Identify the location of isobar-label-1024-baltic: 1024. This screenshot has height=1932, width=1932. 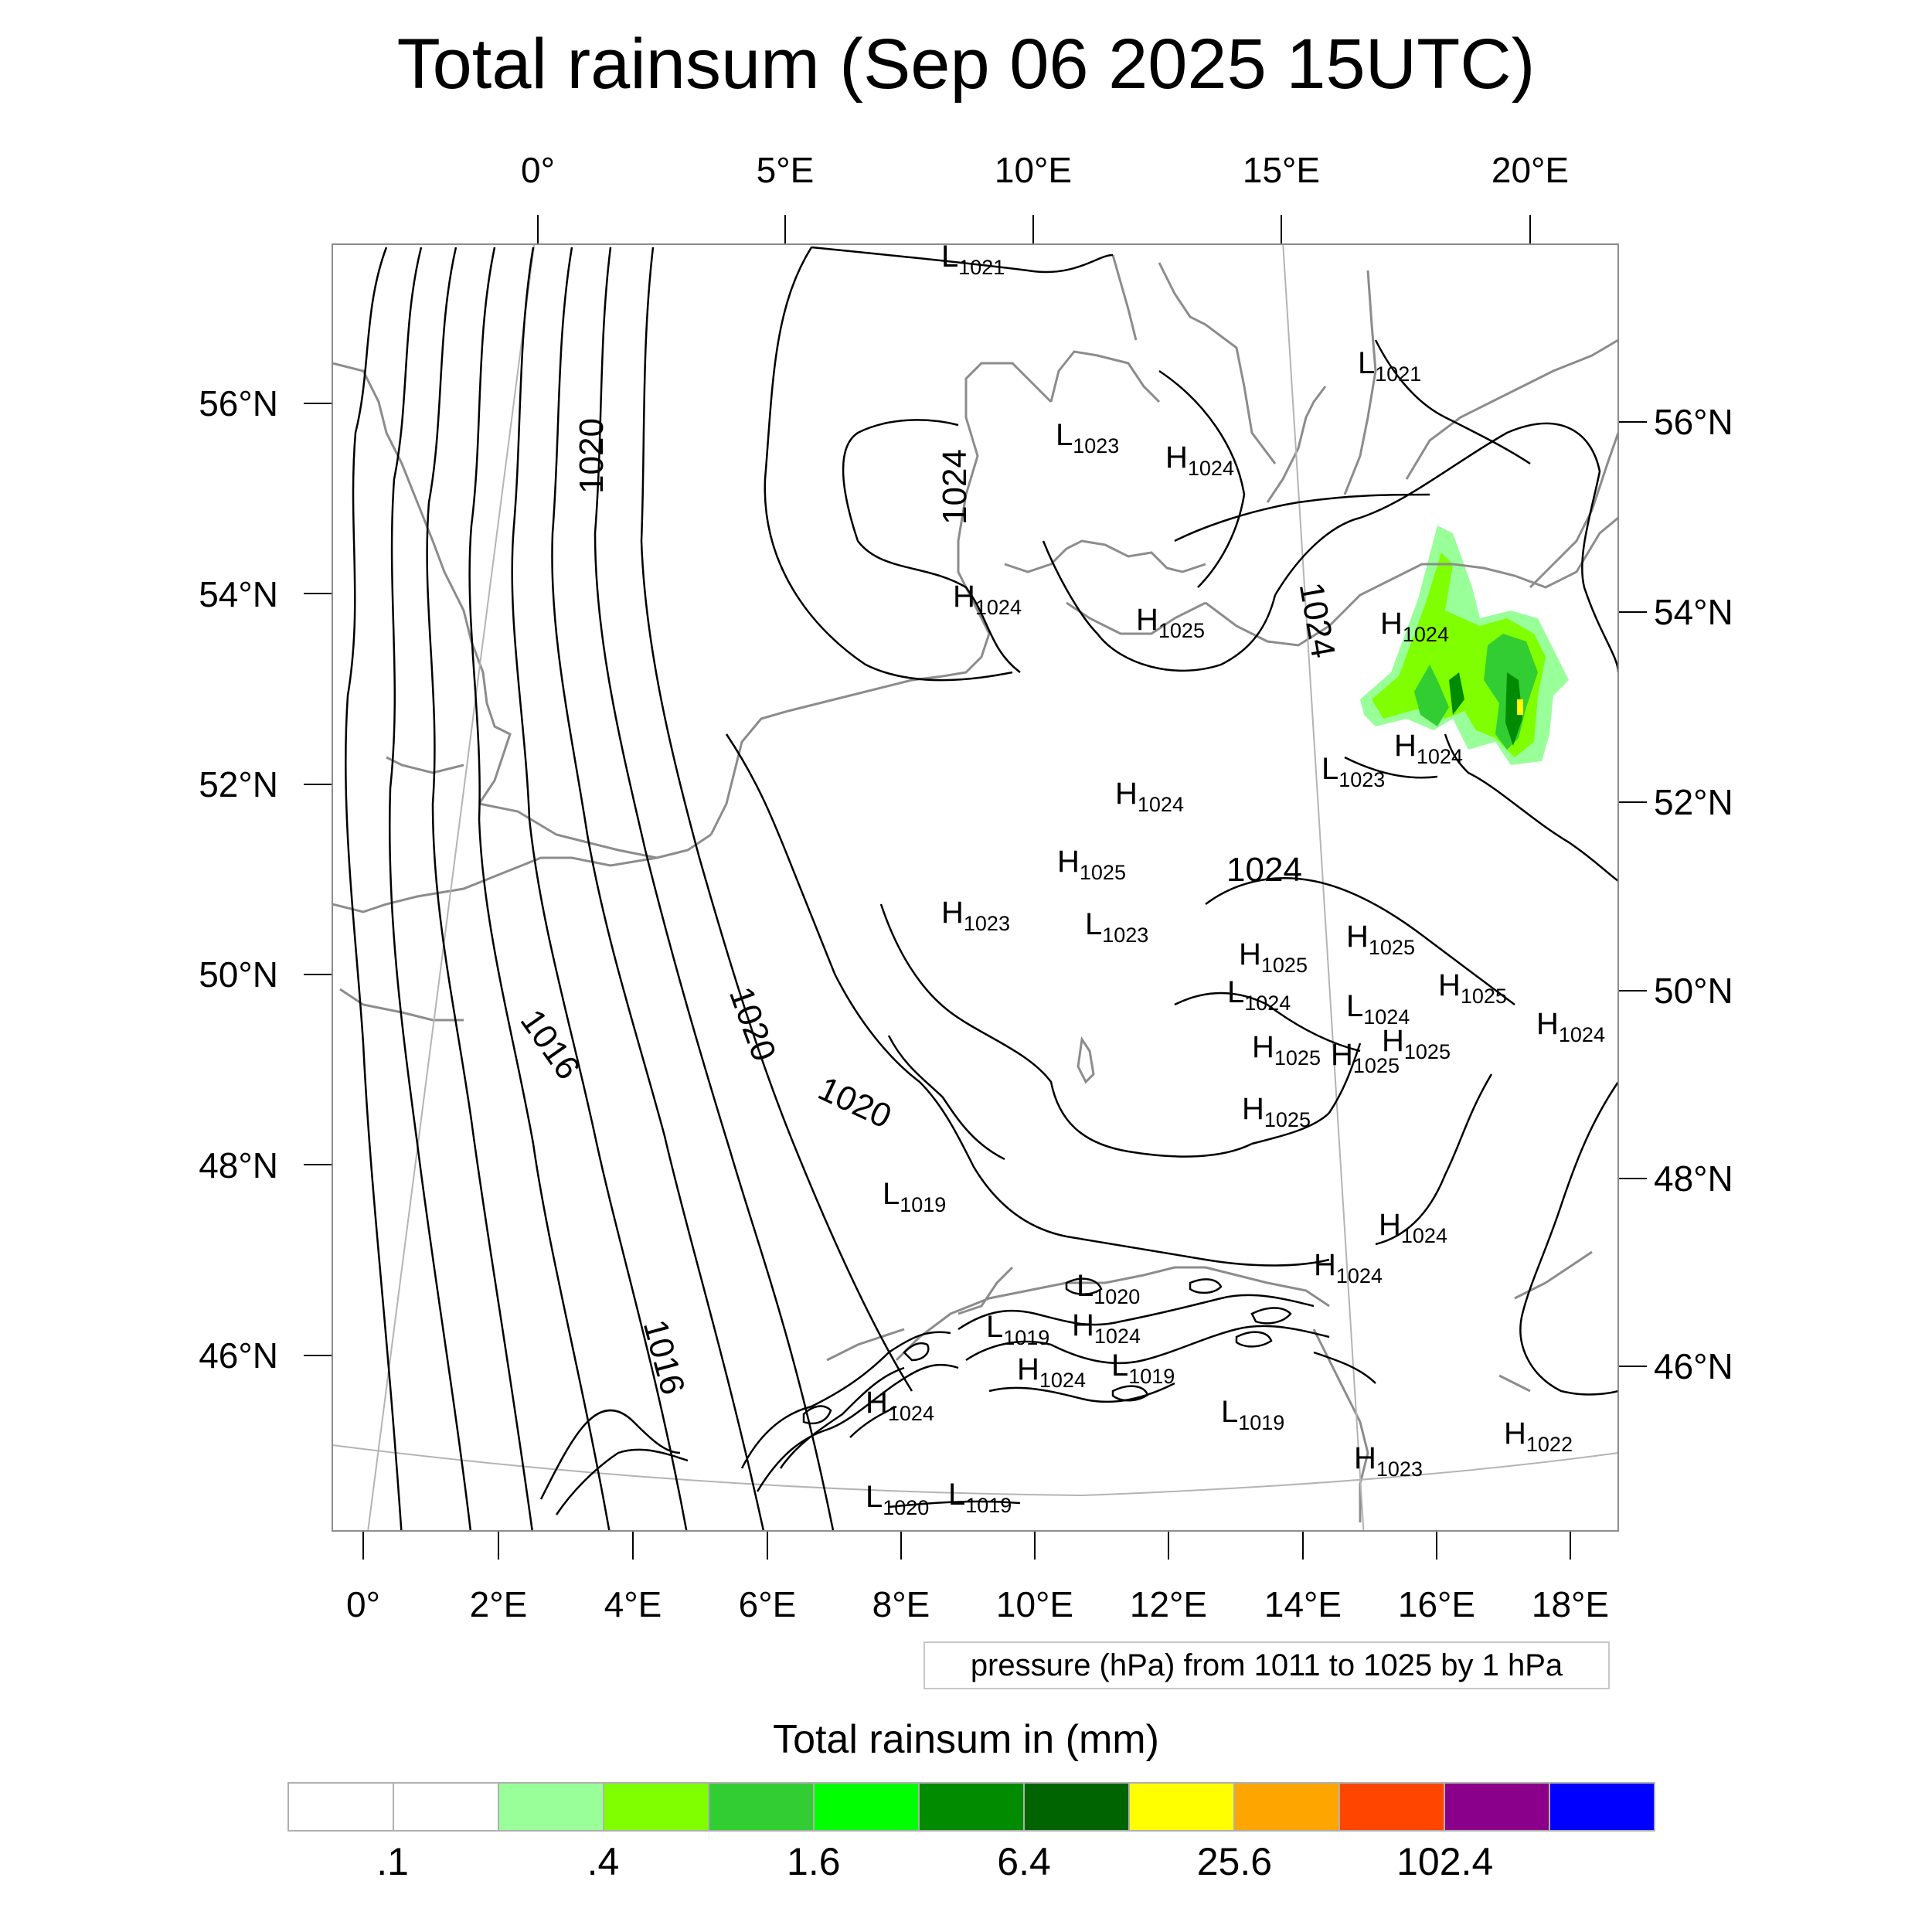
(1317, 620).